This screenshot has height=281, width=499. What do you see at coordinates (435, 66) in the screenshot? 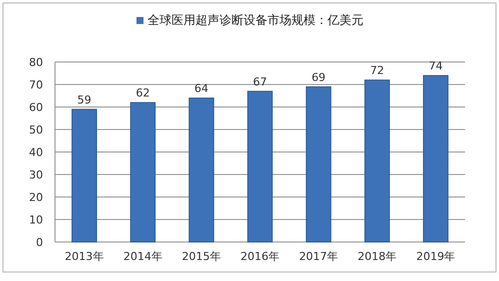
I see `data-label: 74` at bounding box center [435, 66].